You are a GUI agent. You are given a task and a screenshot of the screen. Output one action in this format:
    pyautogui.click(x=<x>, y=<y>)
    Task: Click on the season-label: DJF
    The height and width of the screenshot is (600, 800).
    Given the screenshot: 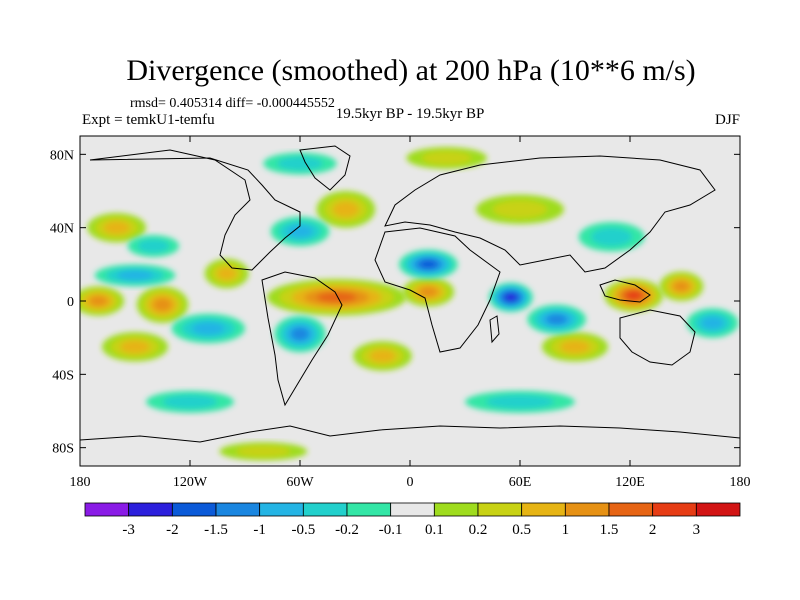 What is the action you would take?
    pyautogui.click(x=727, y=120)
    